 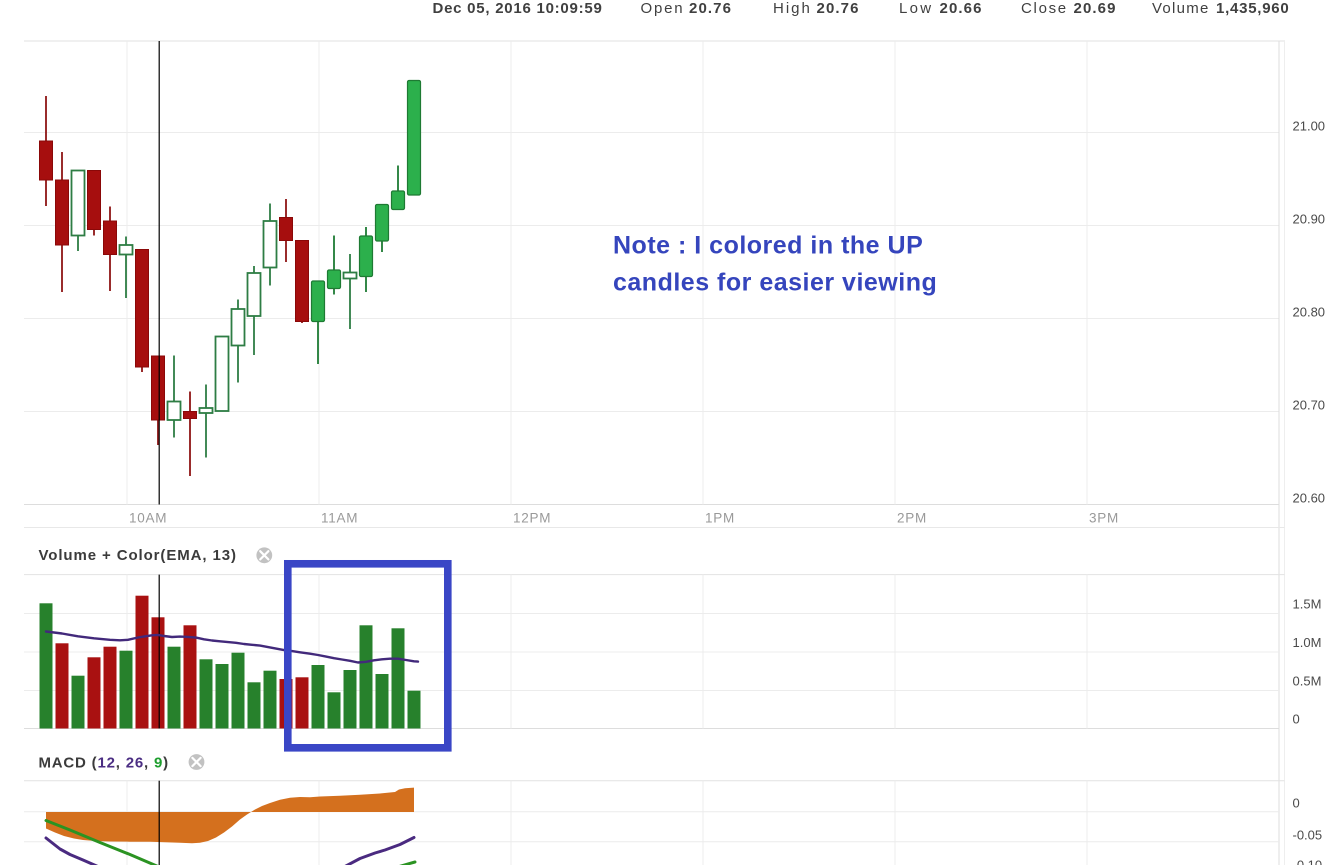 What do you see at coordinates (1252, 8) in the screenshot?
I see `svg-text: 1,435,960` at bounding box center [1252, 8].